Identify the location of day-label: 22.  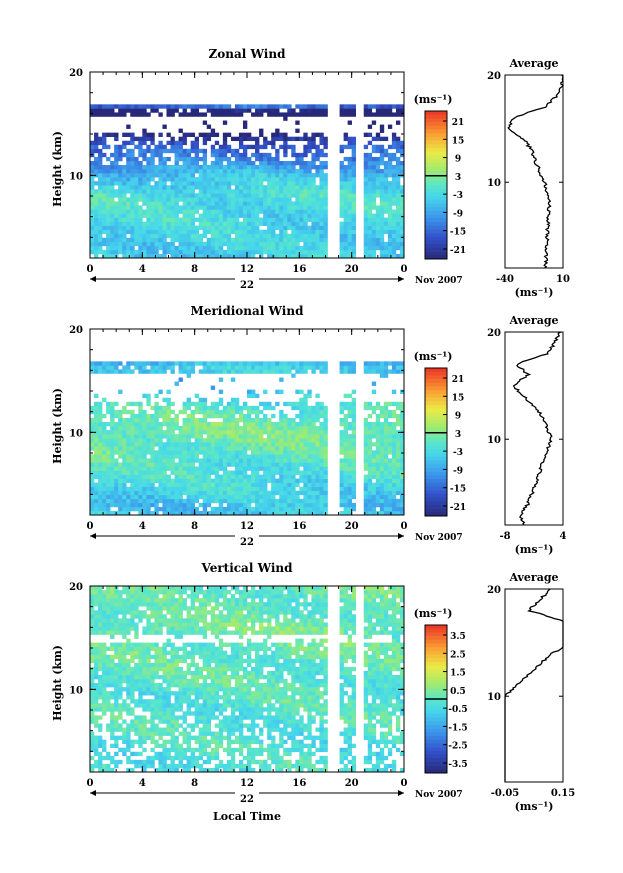
(247, 542).